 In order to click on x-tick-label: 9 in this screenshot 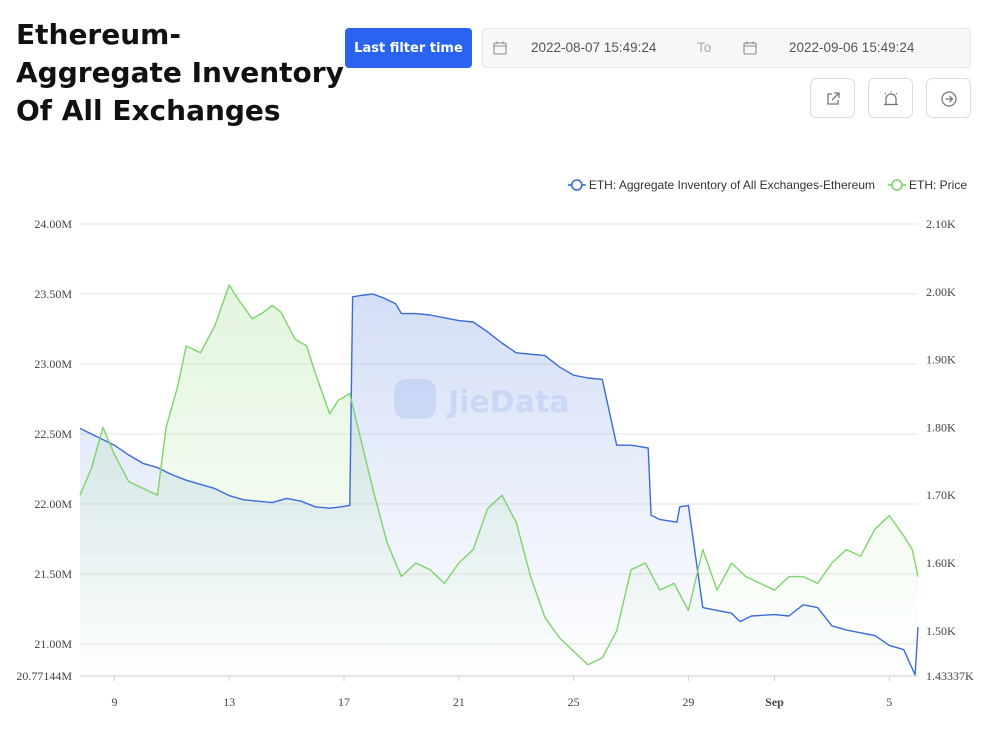, I will do `click(114, 702)`.